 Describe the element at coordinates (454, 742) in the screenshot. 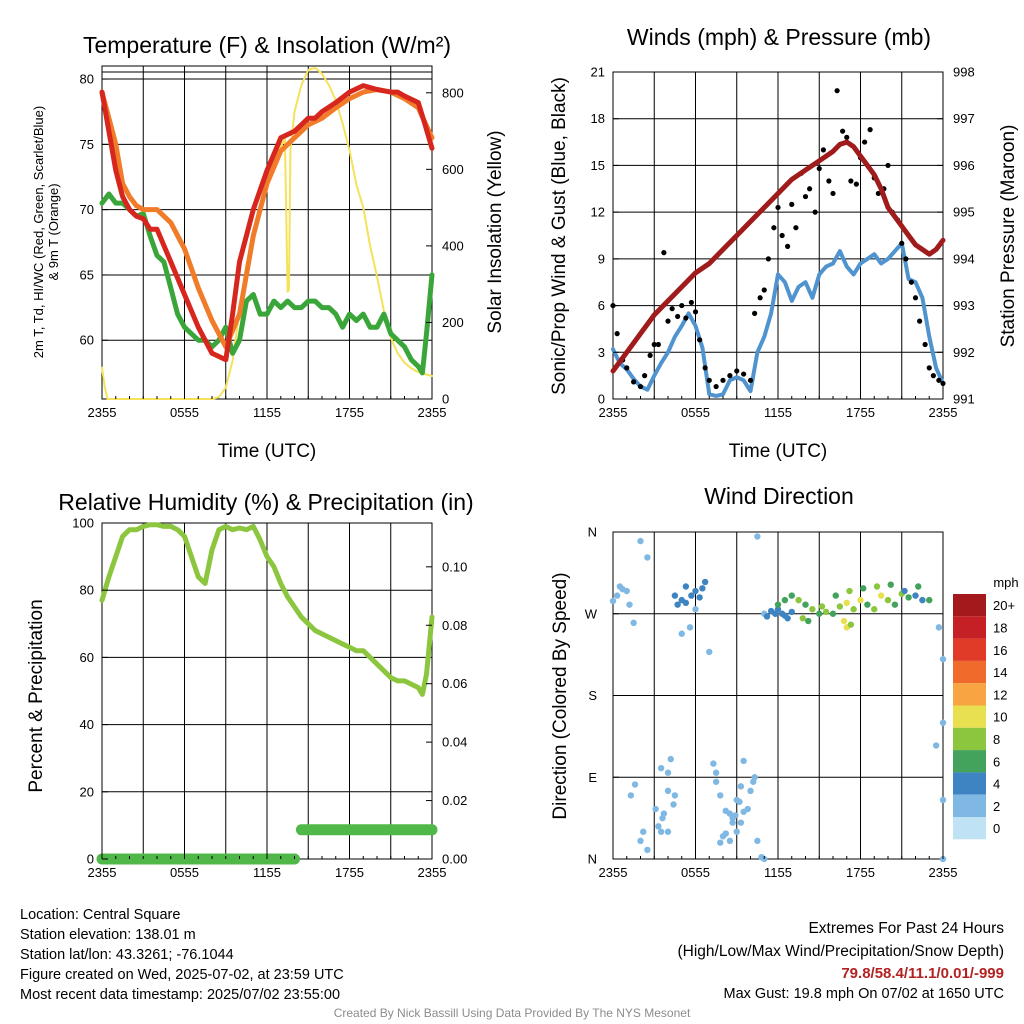

I see `y2-tick-label: 0.04` at that location.